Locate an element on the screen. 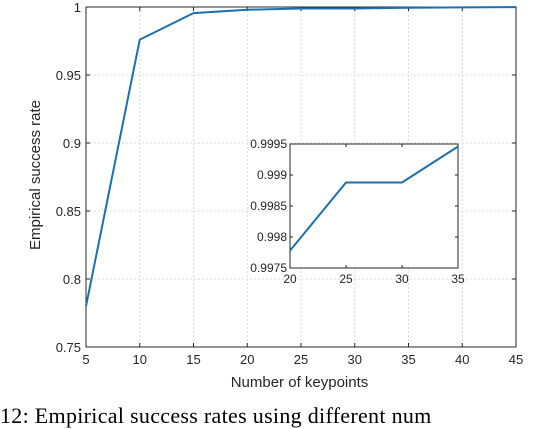 This screenshot has height=429, width=554. x-axis-label: Number of keypoints is located at coordinates (300, 382).